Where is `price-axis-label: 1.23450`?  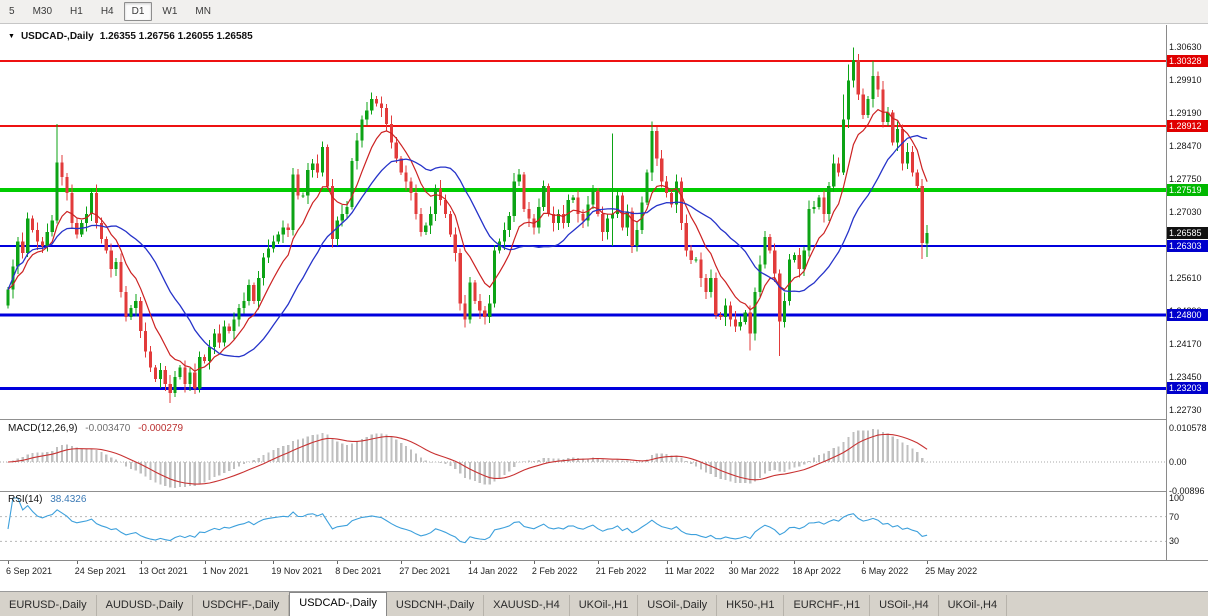 price-axis-label: 1.23450 is located at coordinates (1185, 376).